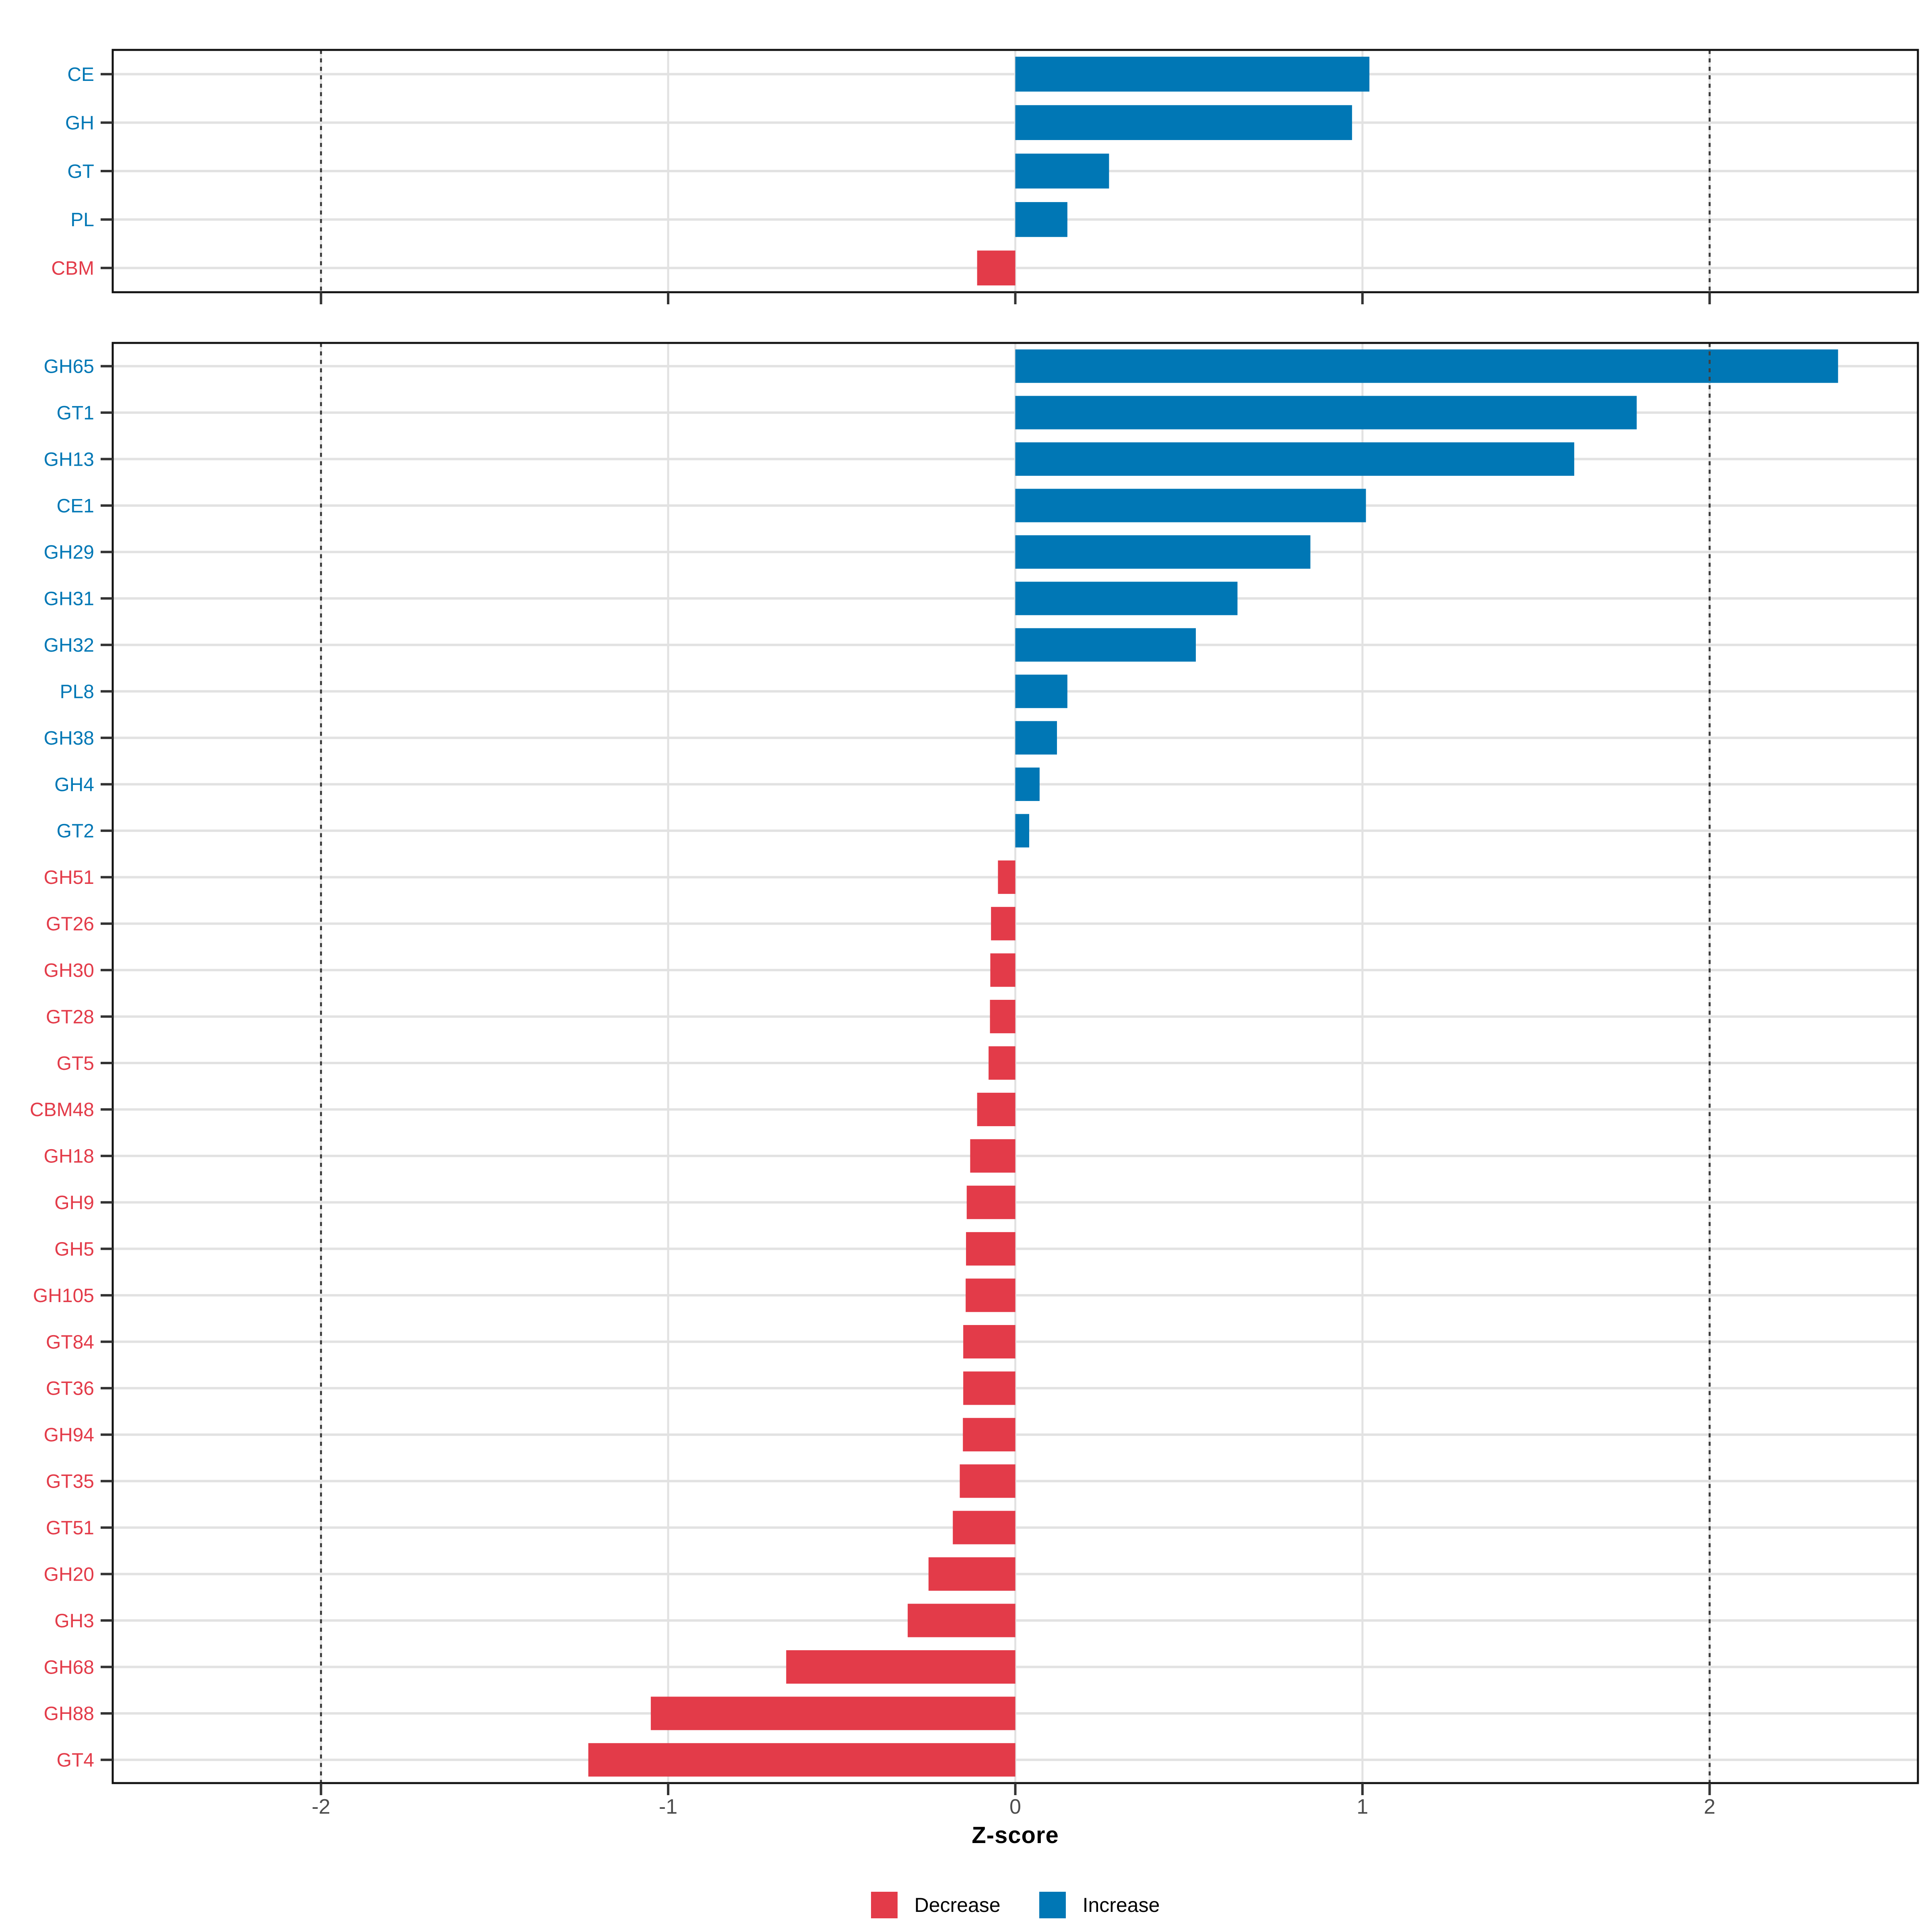 The width and height of the screenshot is (1932, 1932). Describe the element at coordinates (1190, 505) in the screenshot. I see `bar-CE1` at that location.